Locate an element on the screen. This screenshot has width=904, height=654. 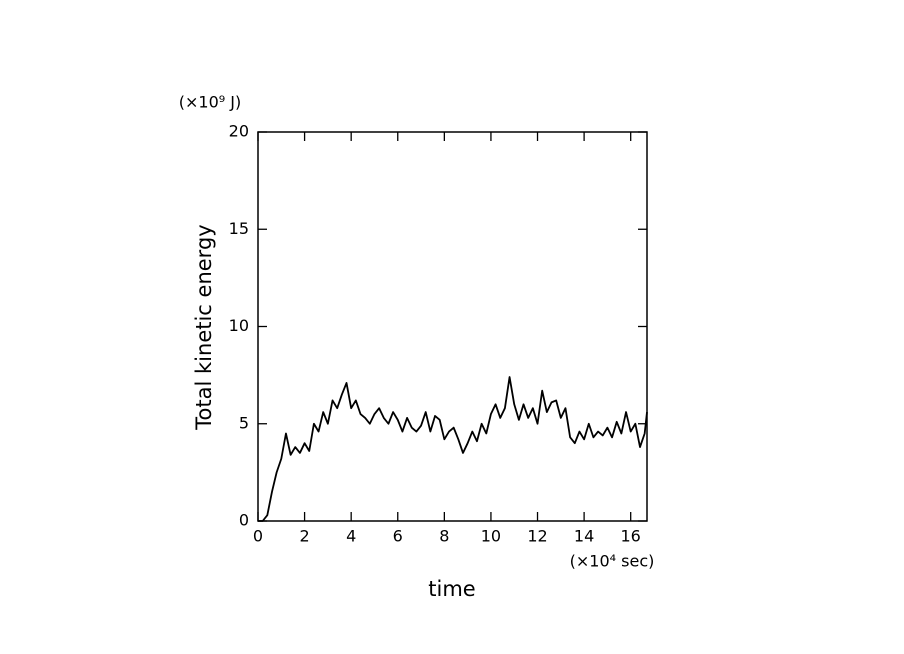
y-tick-label: 15 is located at coordinates (239, 228).